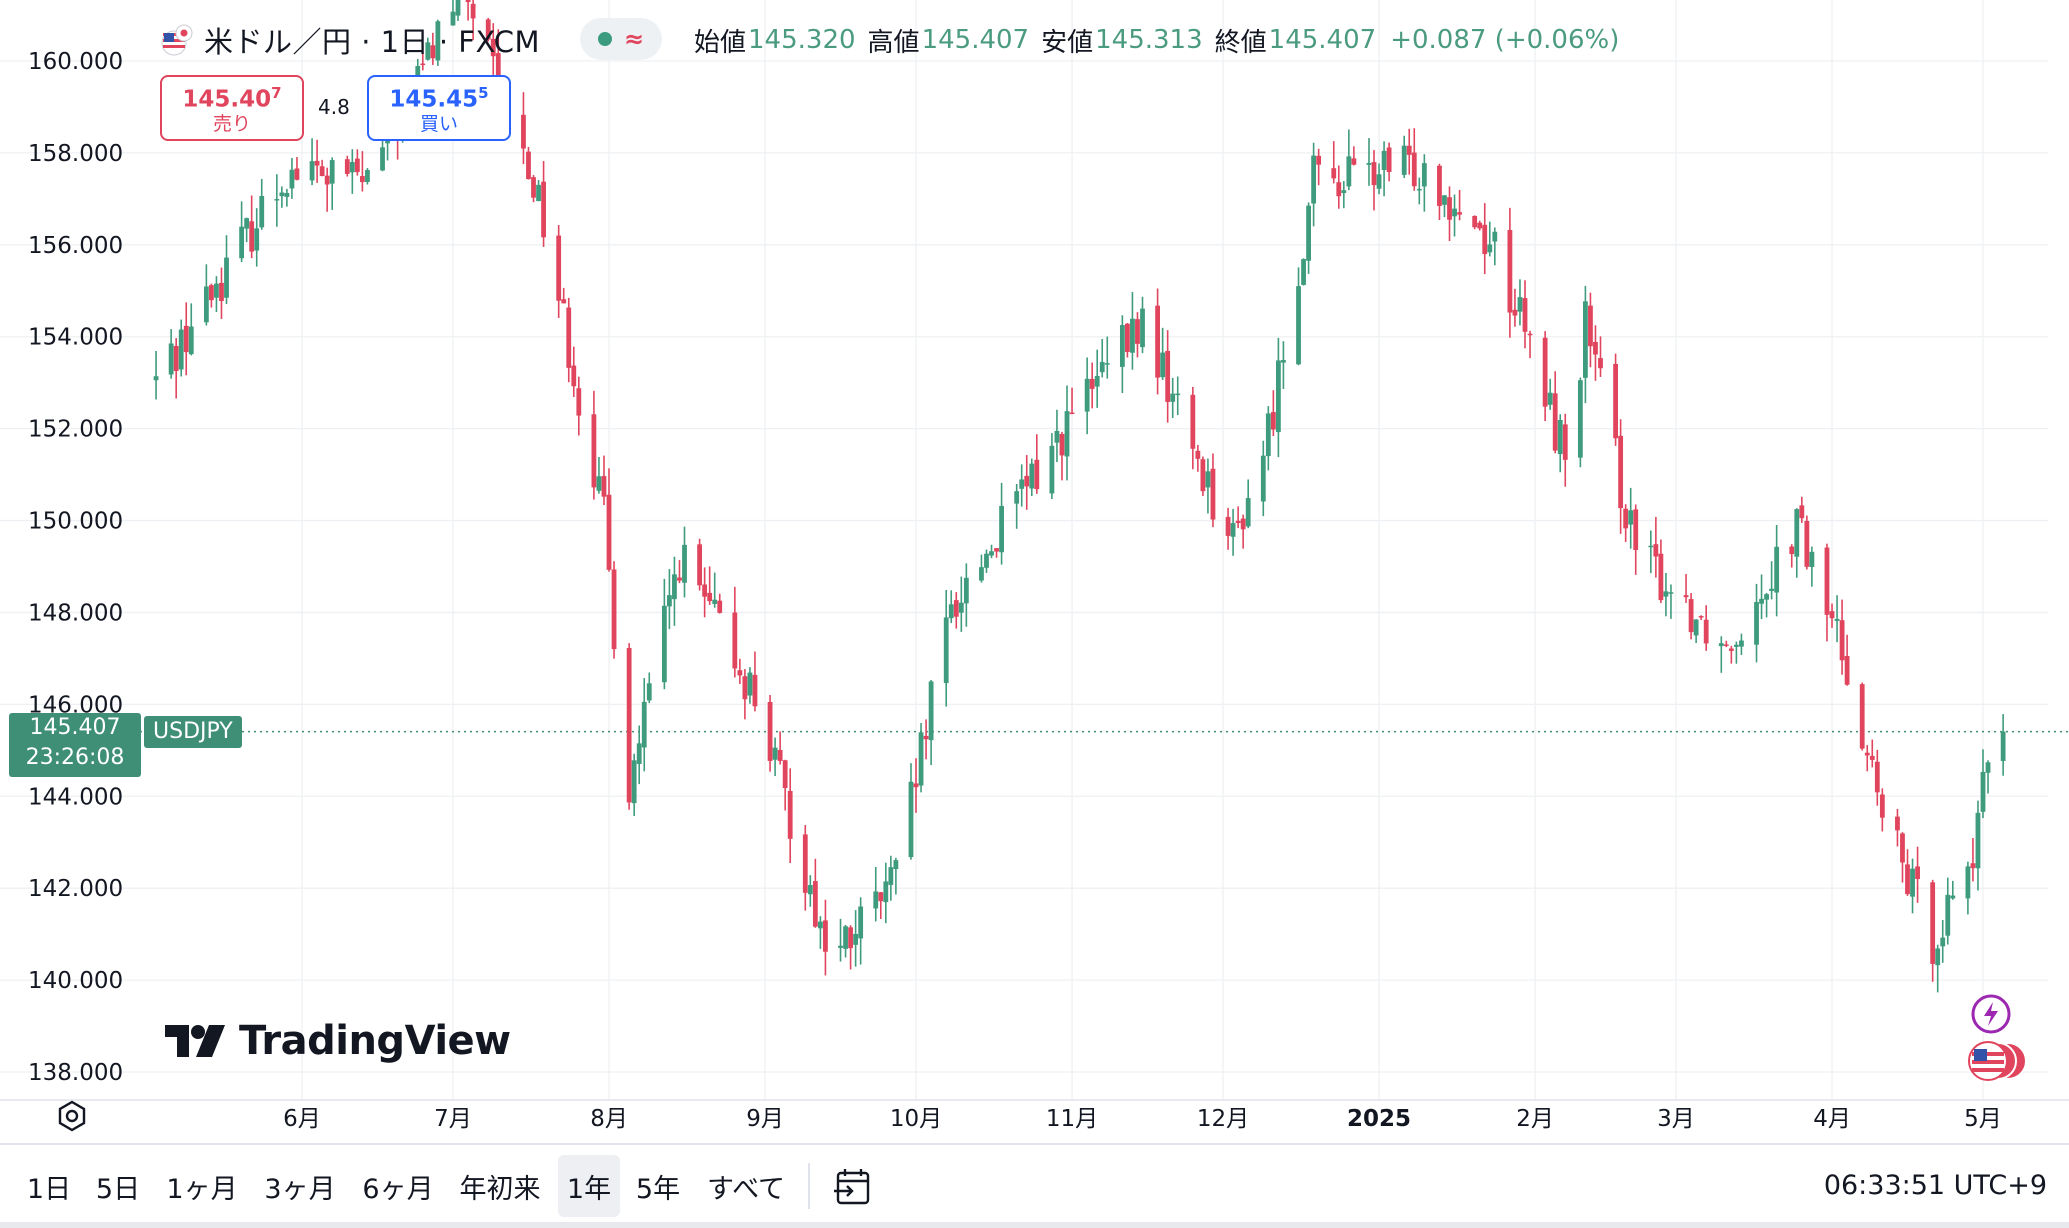 This screenshot has height=1228, width=2069. Describe the element at coordinates (1034, 1225) in the screenshot. I see `bottom-edge` at that location.